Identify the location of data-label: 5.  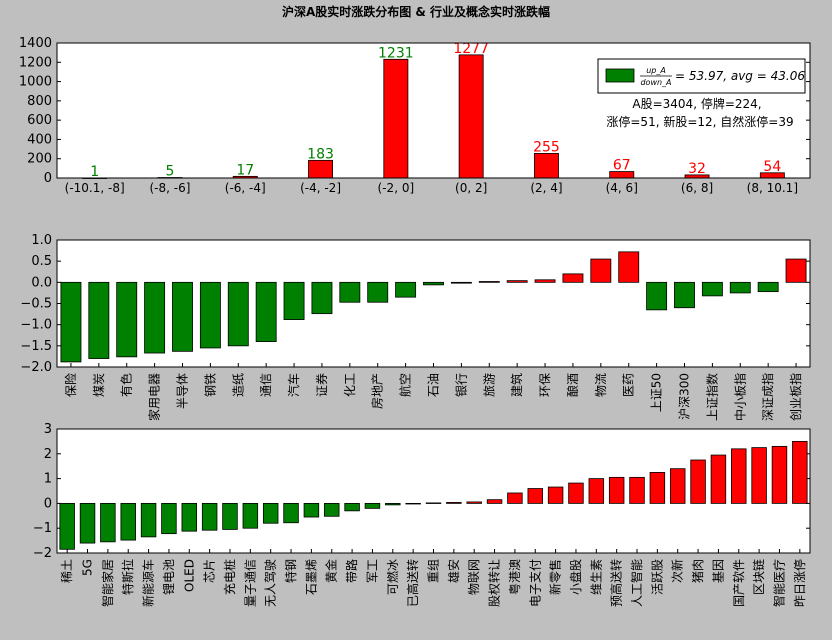
(169, 172).